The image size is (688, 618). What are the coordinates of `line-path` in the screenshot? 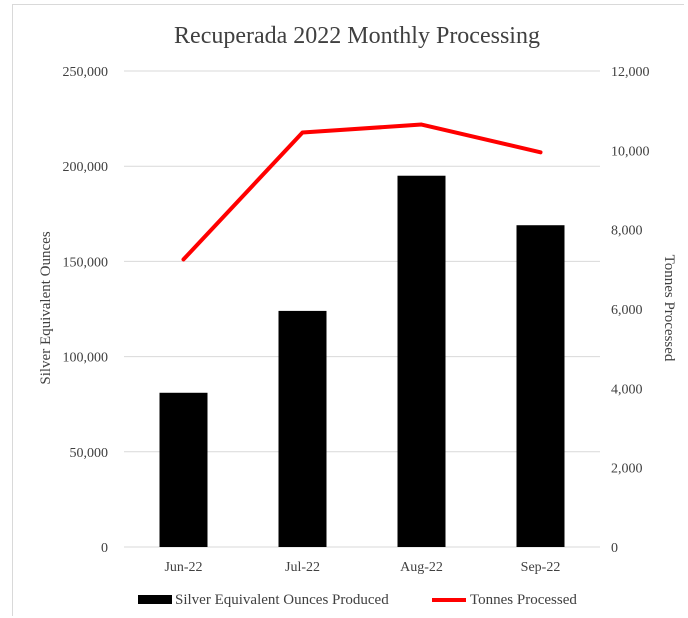 It's located at (362, 192).